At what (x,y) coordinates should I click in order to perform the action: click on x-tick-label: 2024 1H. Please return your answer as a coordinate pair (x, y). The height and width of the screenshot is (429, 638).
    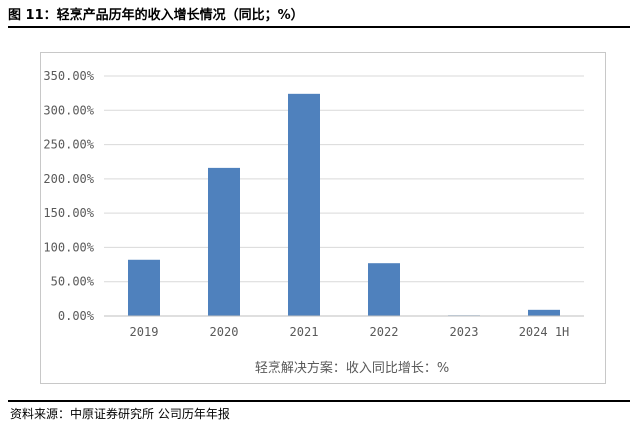
    Looking at the image, I should click on (544, 332).